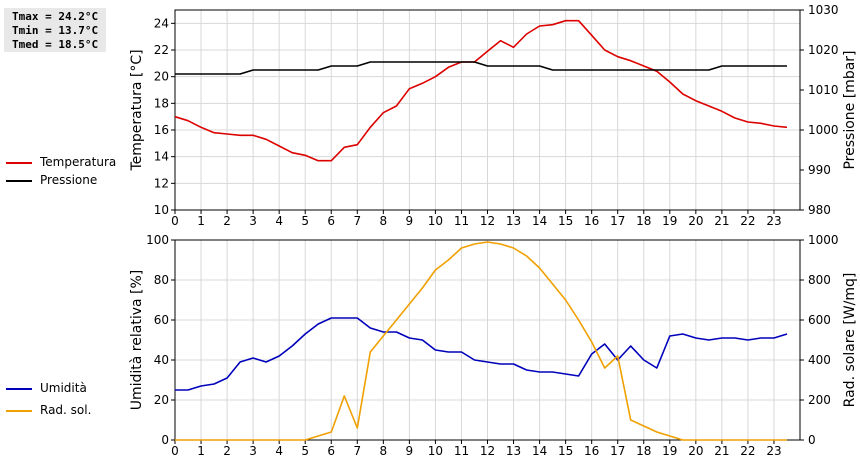  I want to click on x-tick-label-0-8: 8, so click(384, 221).